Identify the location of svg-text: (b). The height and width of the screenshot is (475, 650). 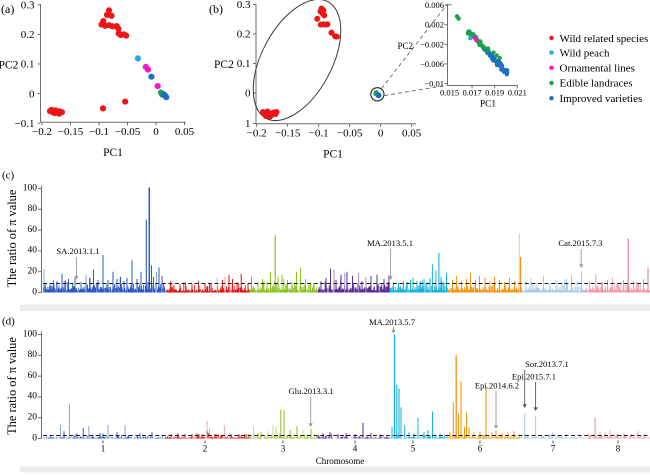
(216, 9).